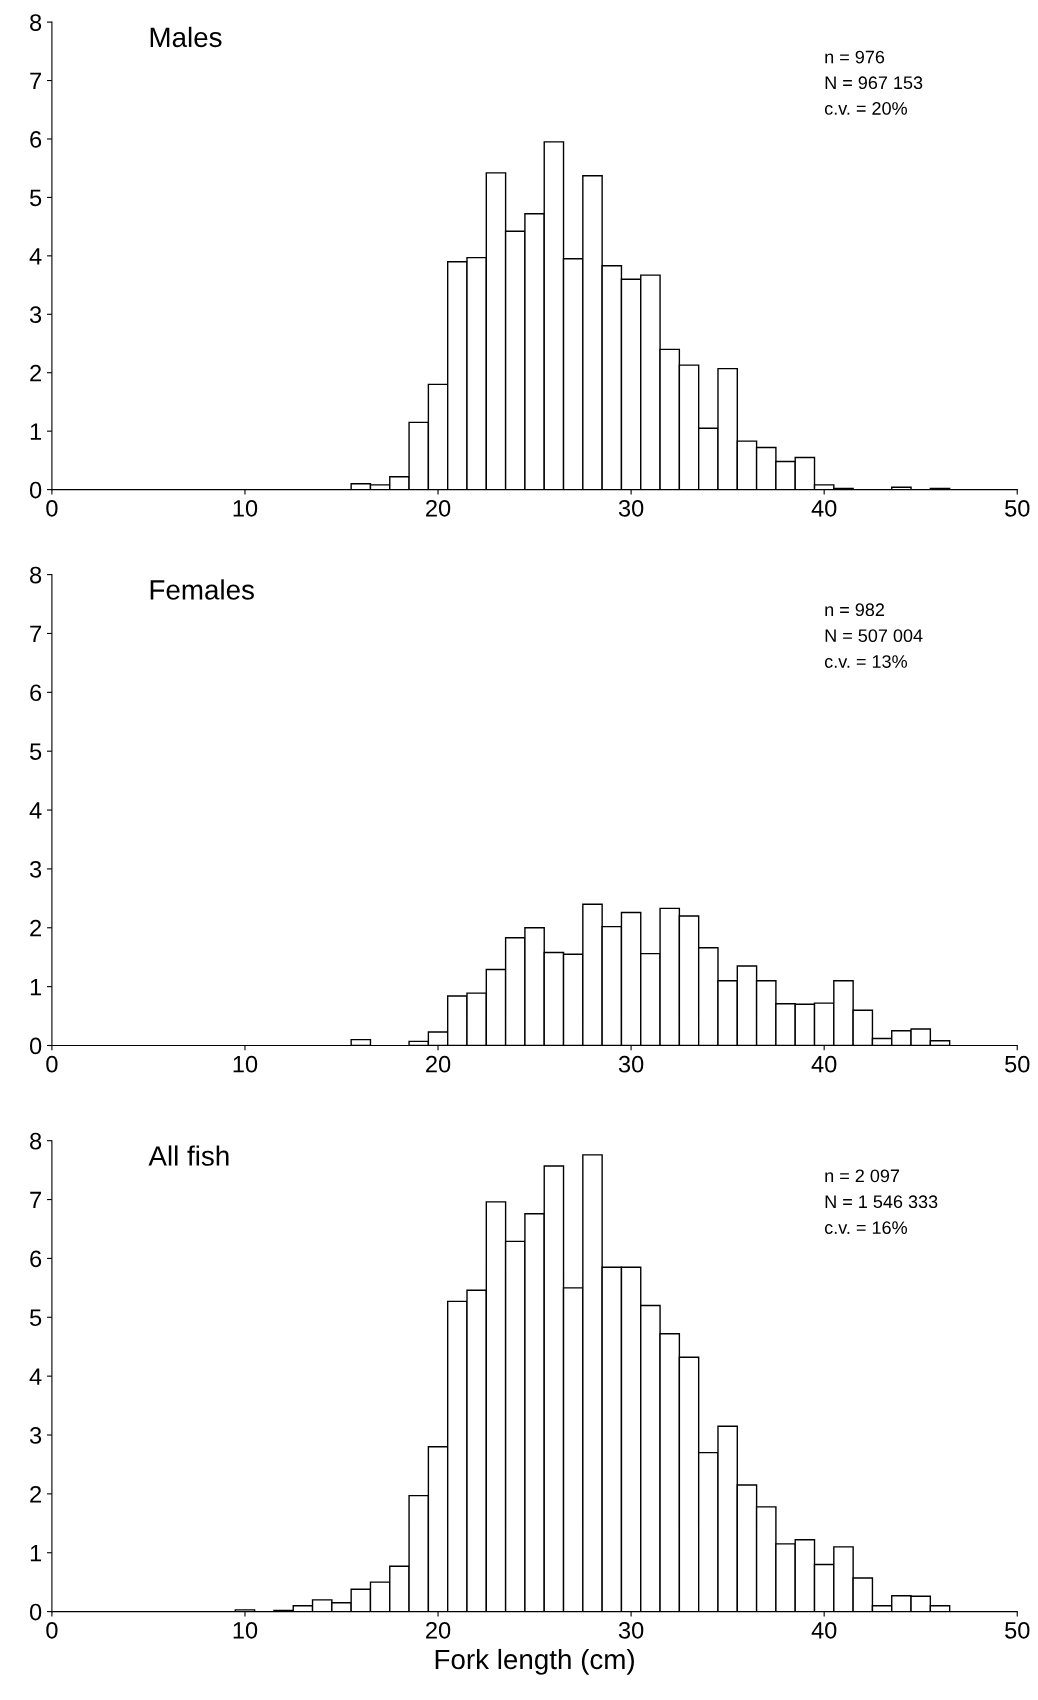 The width and height of the screenshot is (1038, 1700). I want to click on chart-title: Females, so click(202, 589).